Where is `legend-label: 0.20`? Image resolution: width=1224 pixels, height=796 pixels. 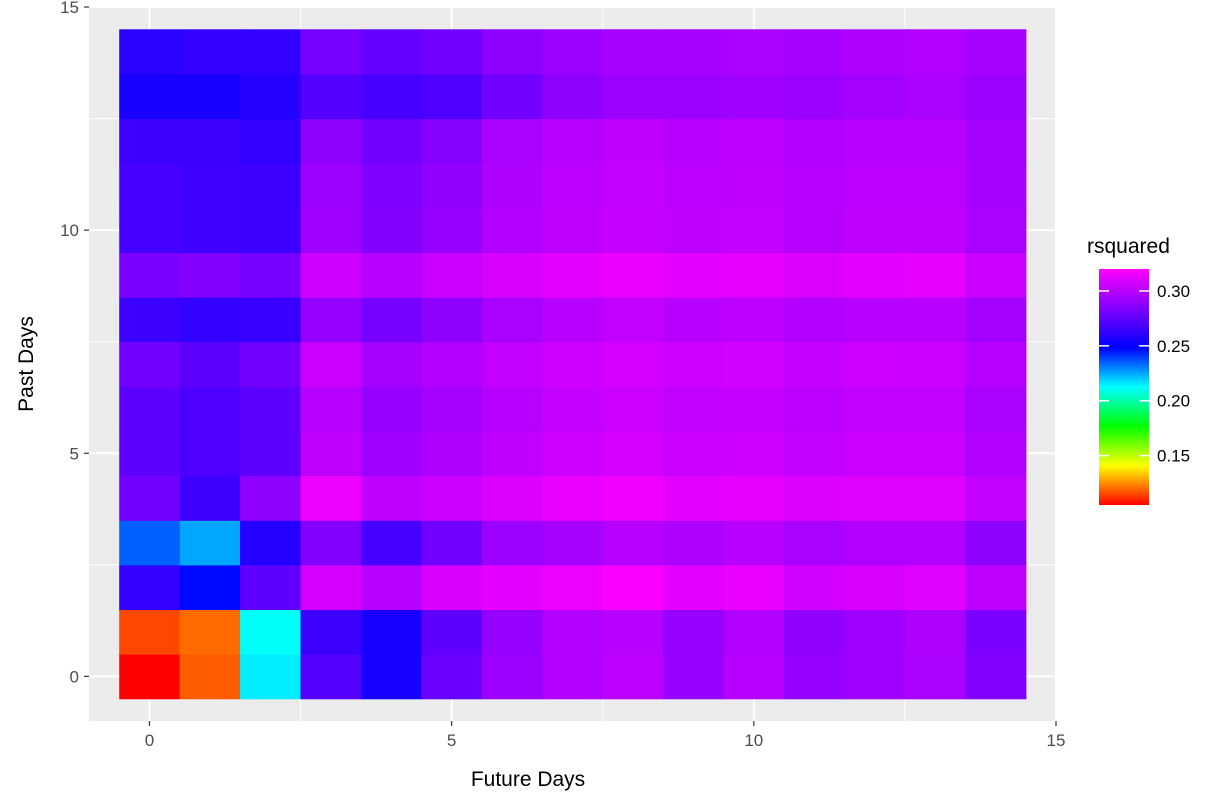
legend-label: 0.20 is located at coordinates (1173, 401).